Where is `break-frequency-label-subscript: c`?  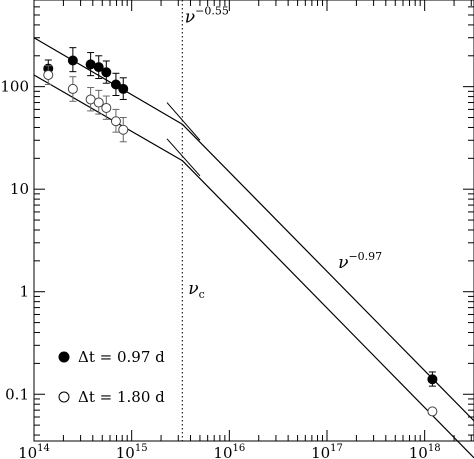
break-frequency-label-subscript: c is located at coordinates (202, 294).